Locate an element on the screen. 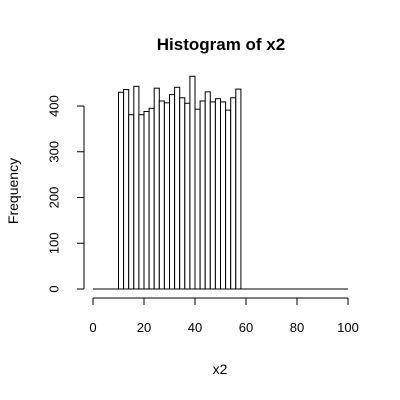 The width and height of the screenshot is (400, 400). x-axis-label: x2 is located at coordinates (220, 369).